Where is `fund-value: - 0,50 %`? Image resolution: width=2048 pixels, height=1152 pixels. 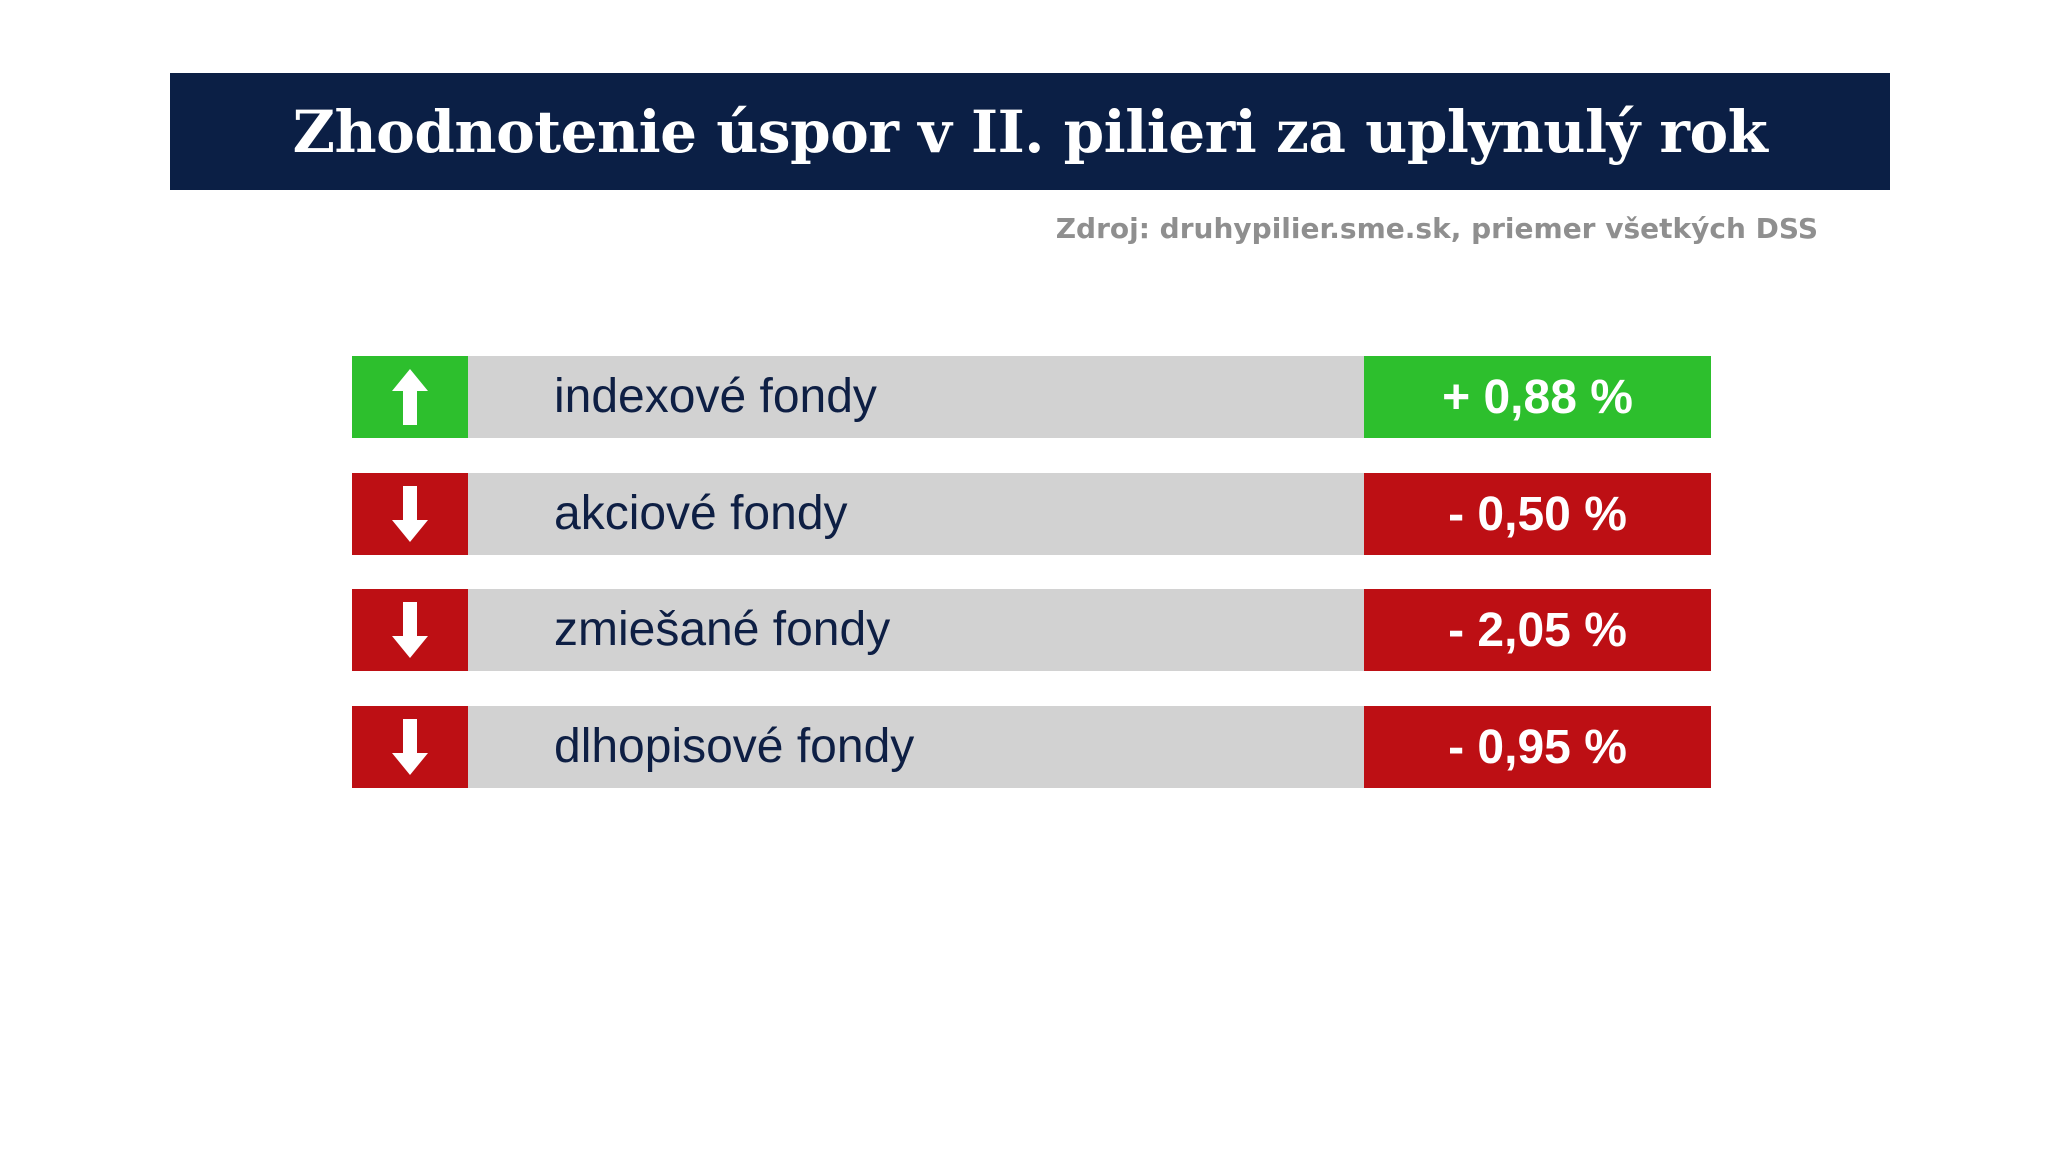 fund-value: - 0,50 % is located at coordinates (1537, 514).